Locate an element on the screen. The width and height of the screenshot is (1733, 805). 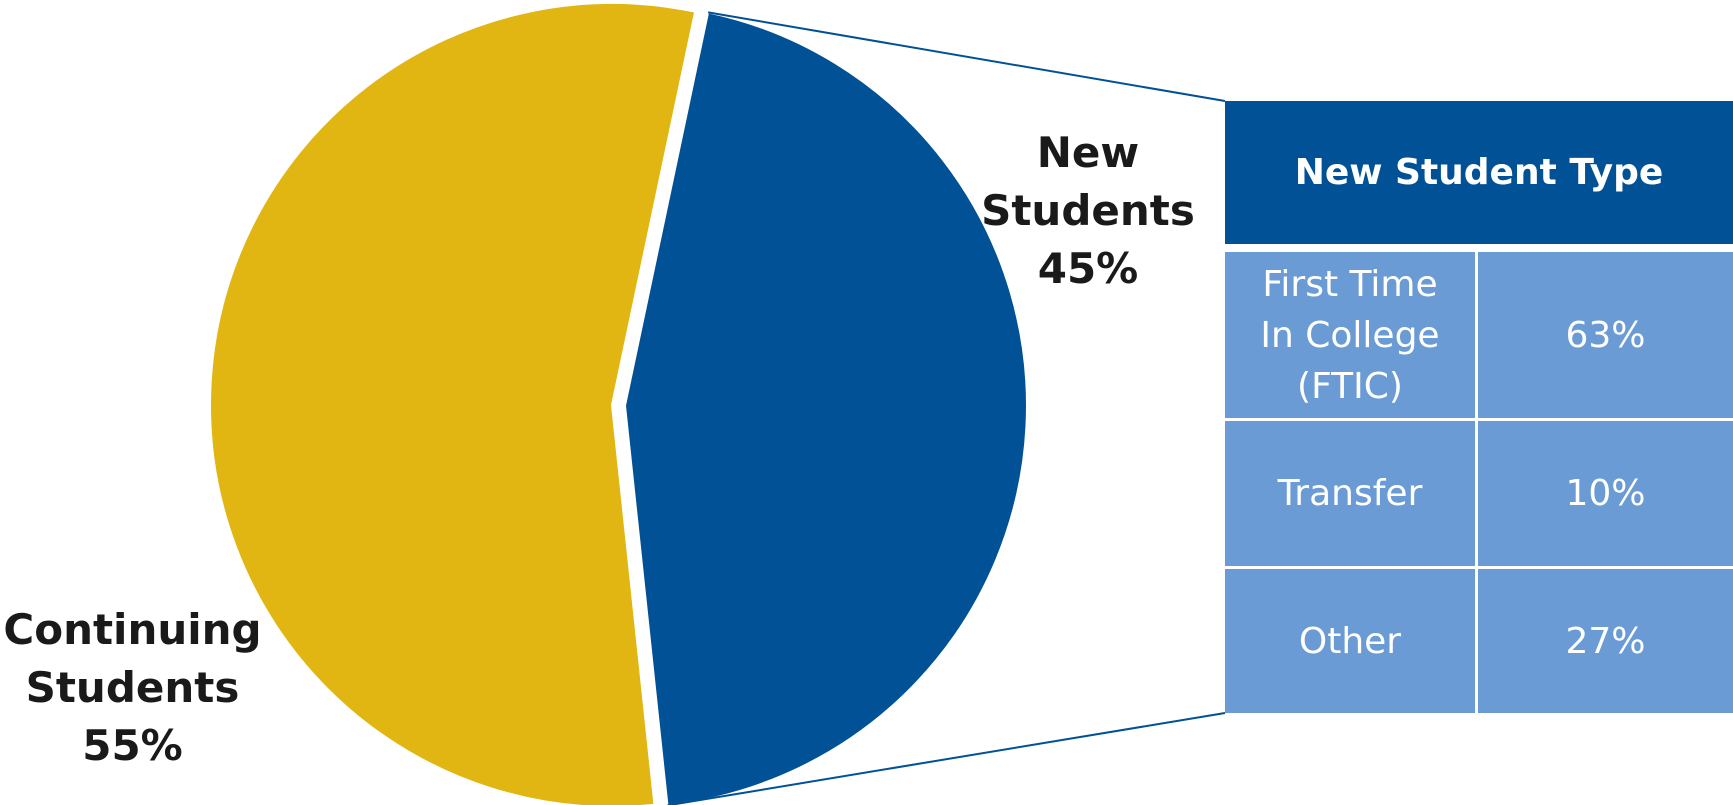
type-line: In College is located at coordinates (1350, 335).